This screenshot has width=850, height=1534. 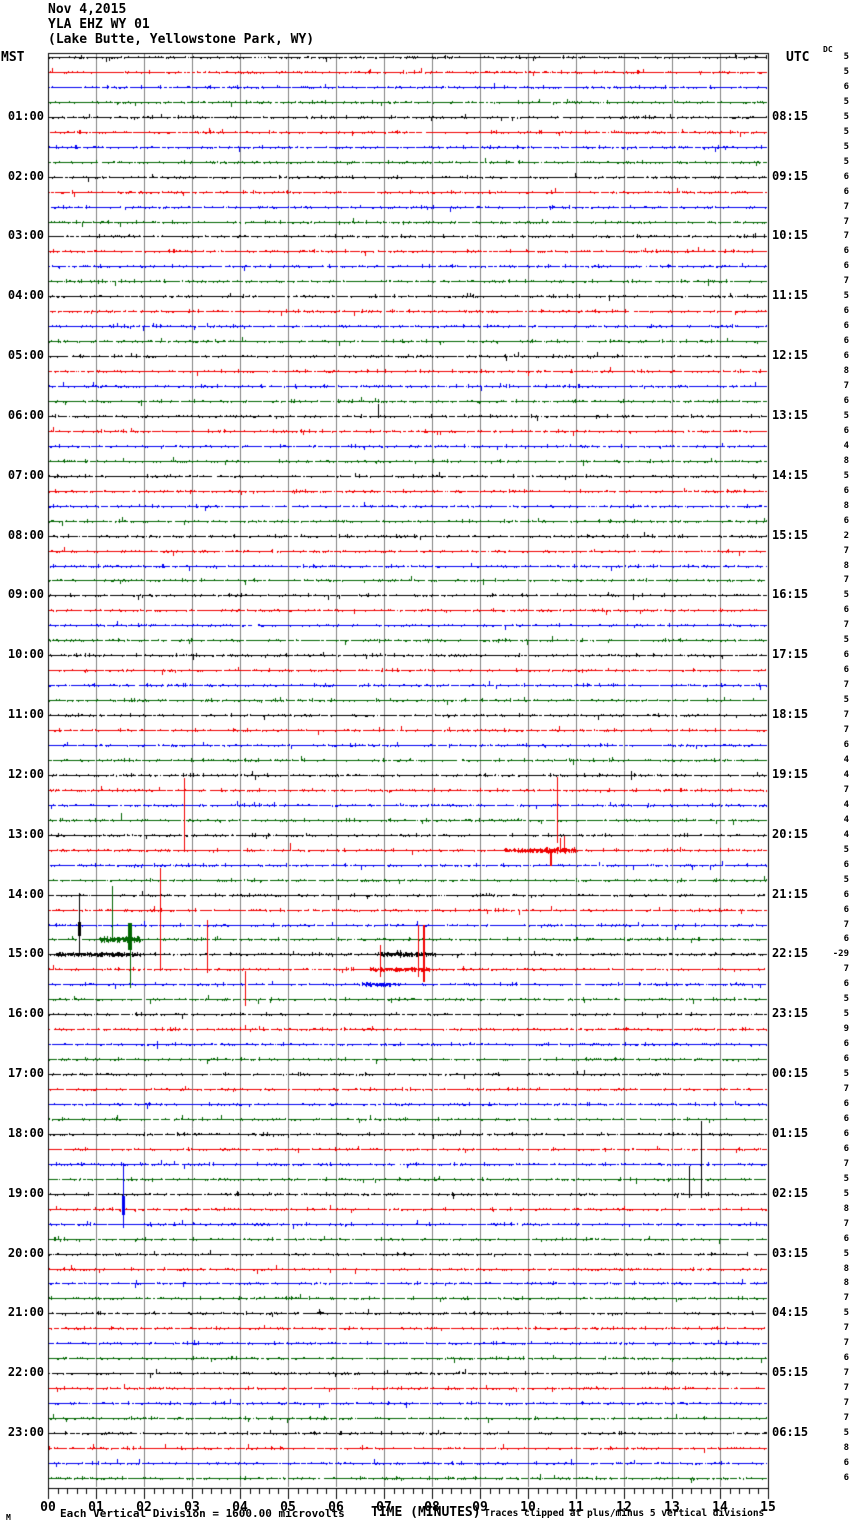 What do you see at coordinates (25, 176) in the screenshot?
I see `left-time-label: 02:00` at bounding box center [25, 176].